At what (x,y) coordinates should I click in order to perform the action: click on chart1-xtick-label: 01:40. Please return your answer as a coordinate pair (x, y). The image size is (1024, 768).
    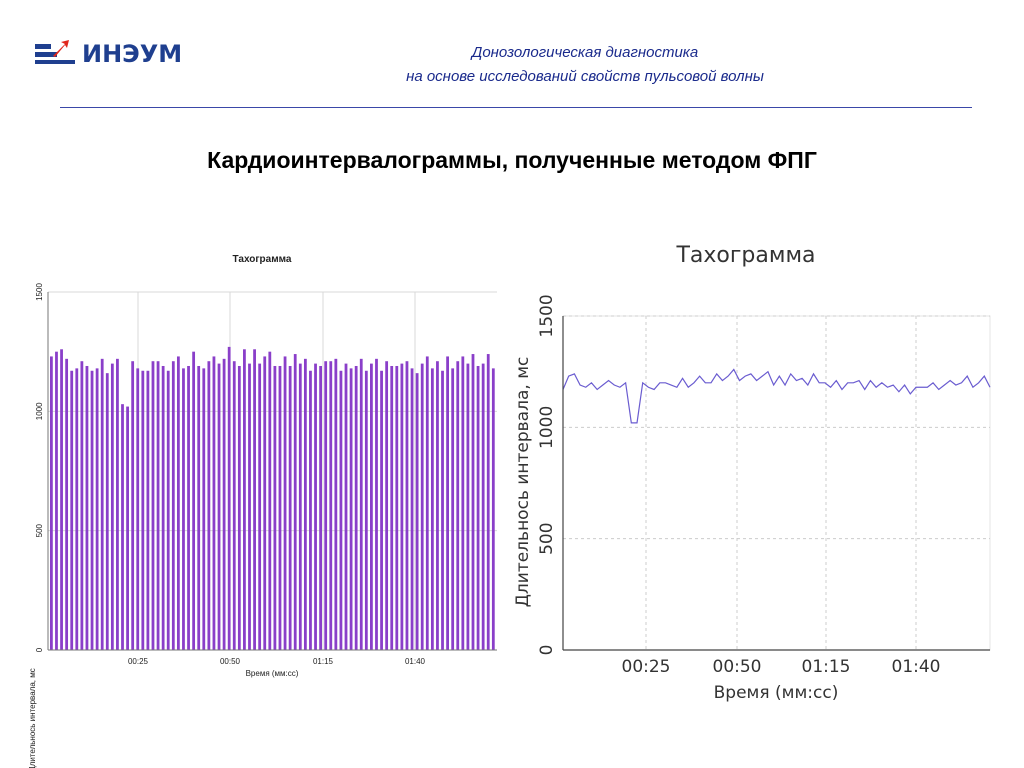
    Looking at the image, I should click on (415, 661).